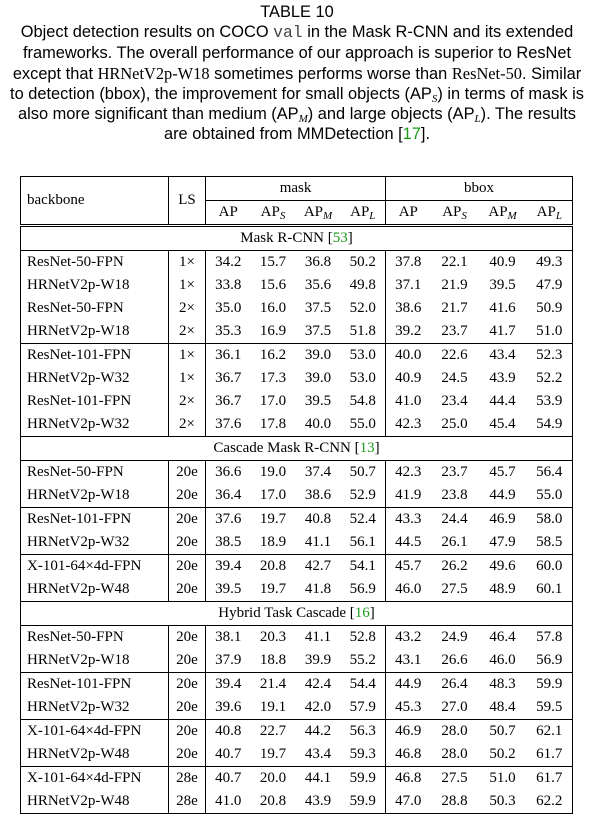 The image size is (594, 836). Describe the element at coordinates (502, 566) in the screenshot. I see `value-cell: 49.6` at that location.